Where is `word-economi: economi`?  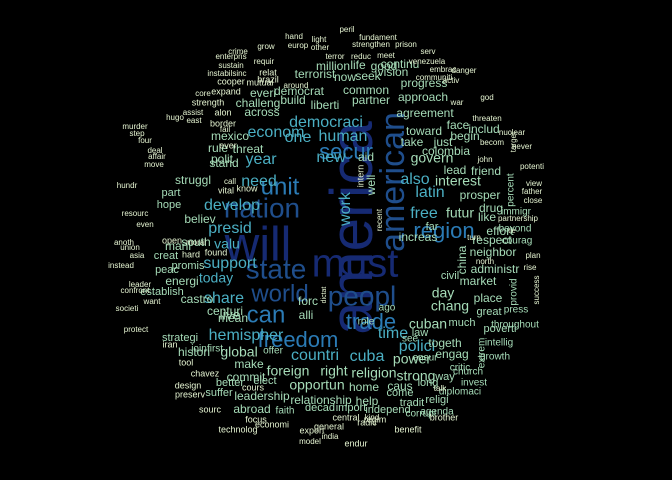
word-economi: economi is located at coordinates (272, 424).